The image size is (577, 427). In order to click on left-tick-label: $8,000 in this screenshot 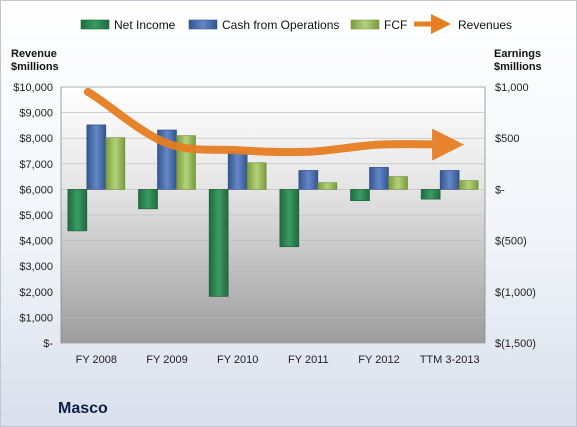, I will do `click(36, 139)`.